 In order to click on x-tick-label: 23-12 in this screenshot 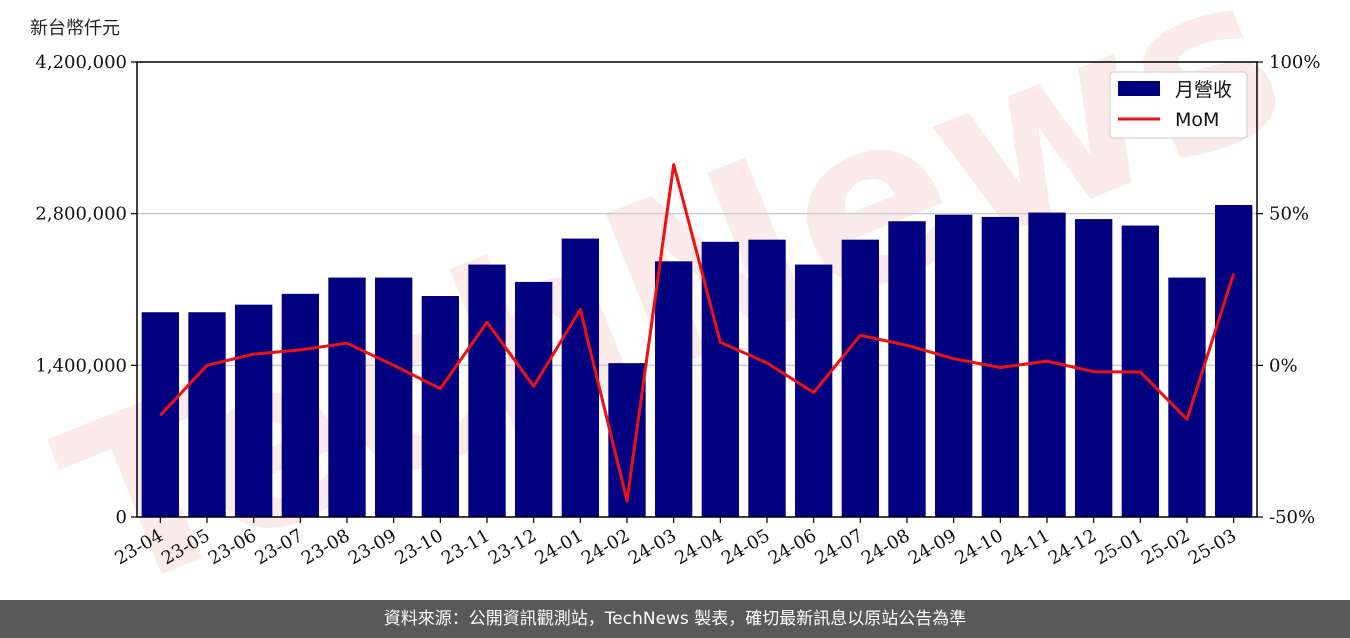, I will do `click(512, 547)`.